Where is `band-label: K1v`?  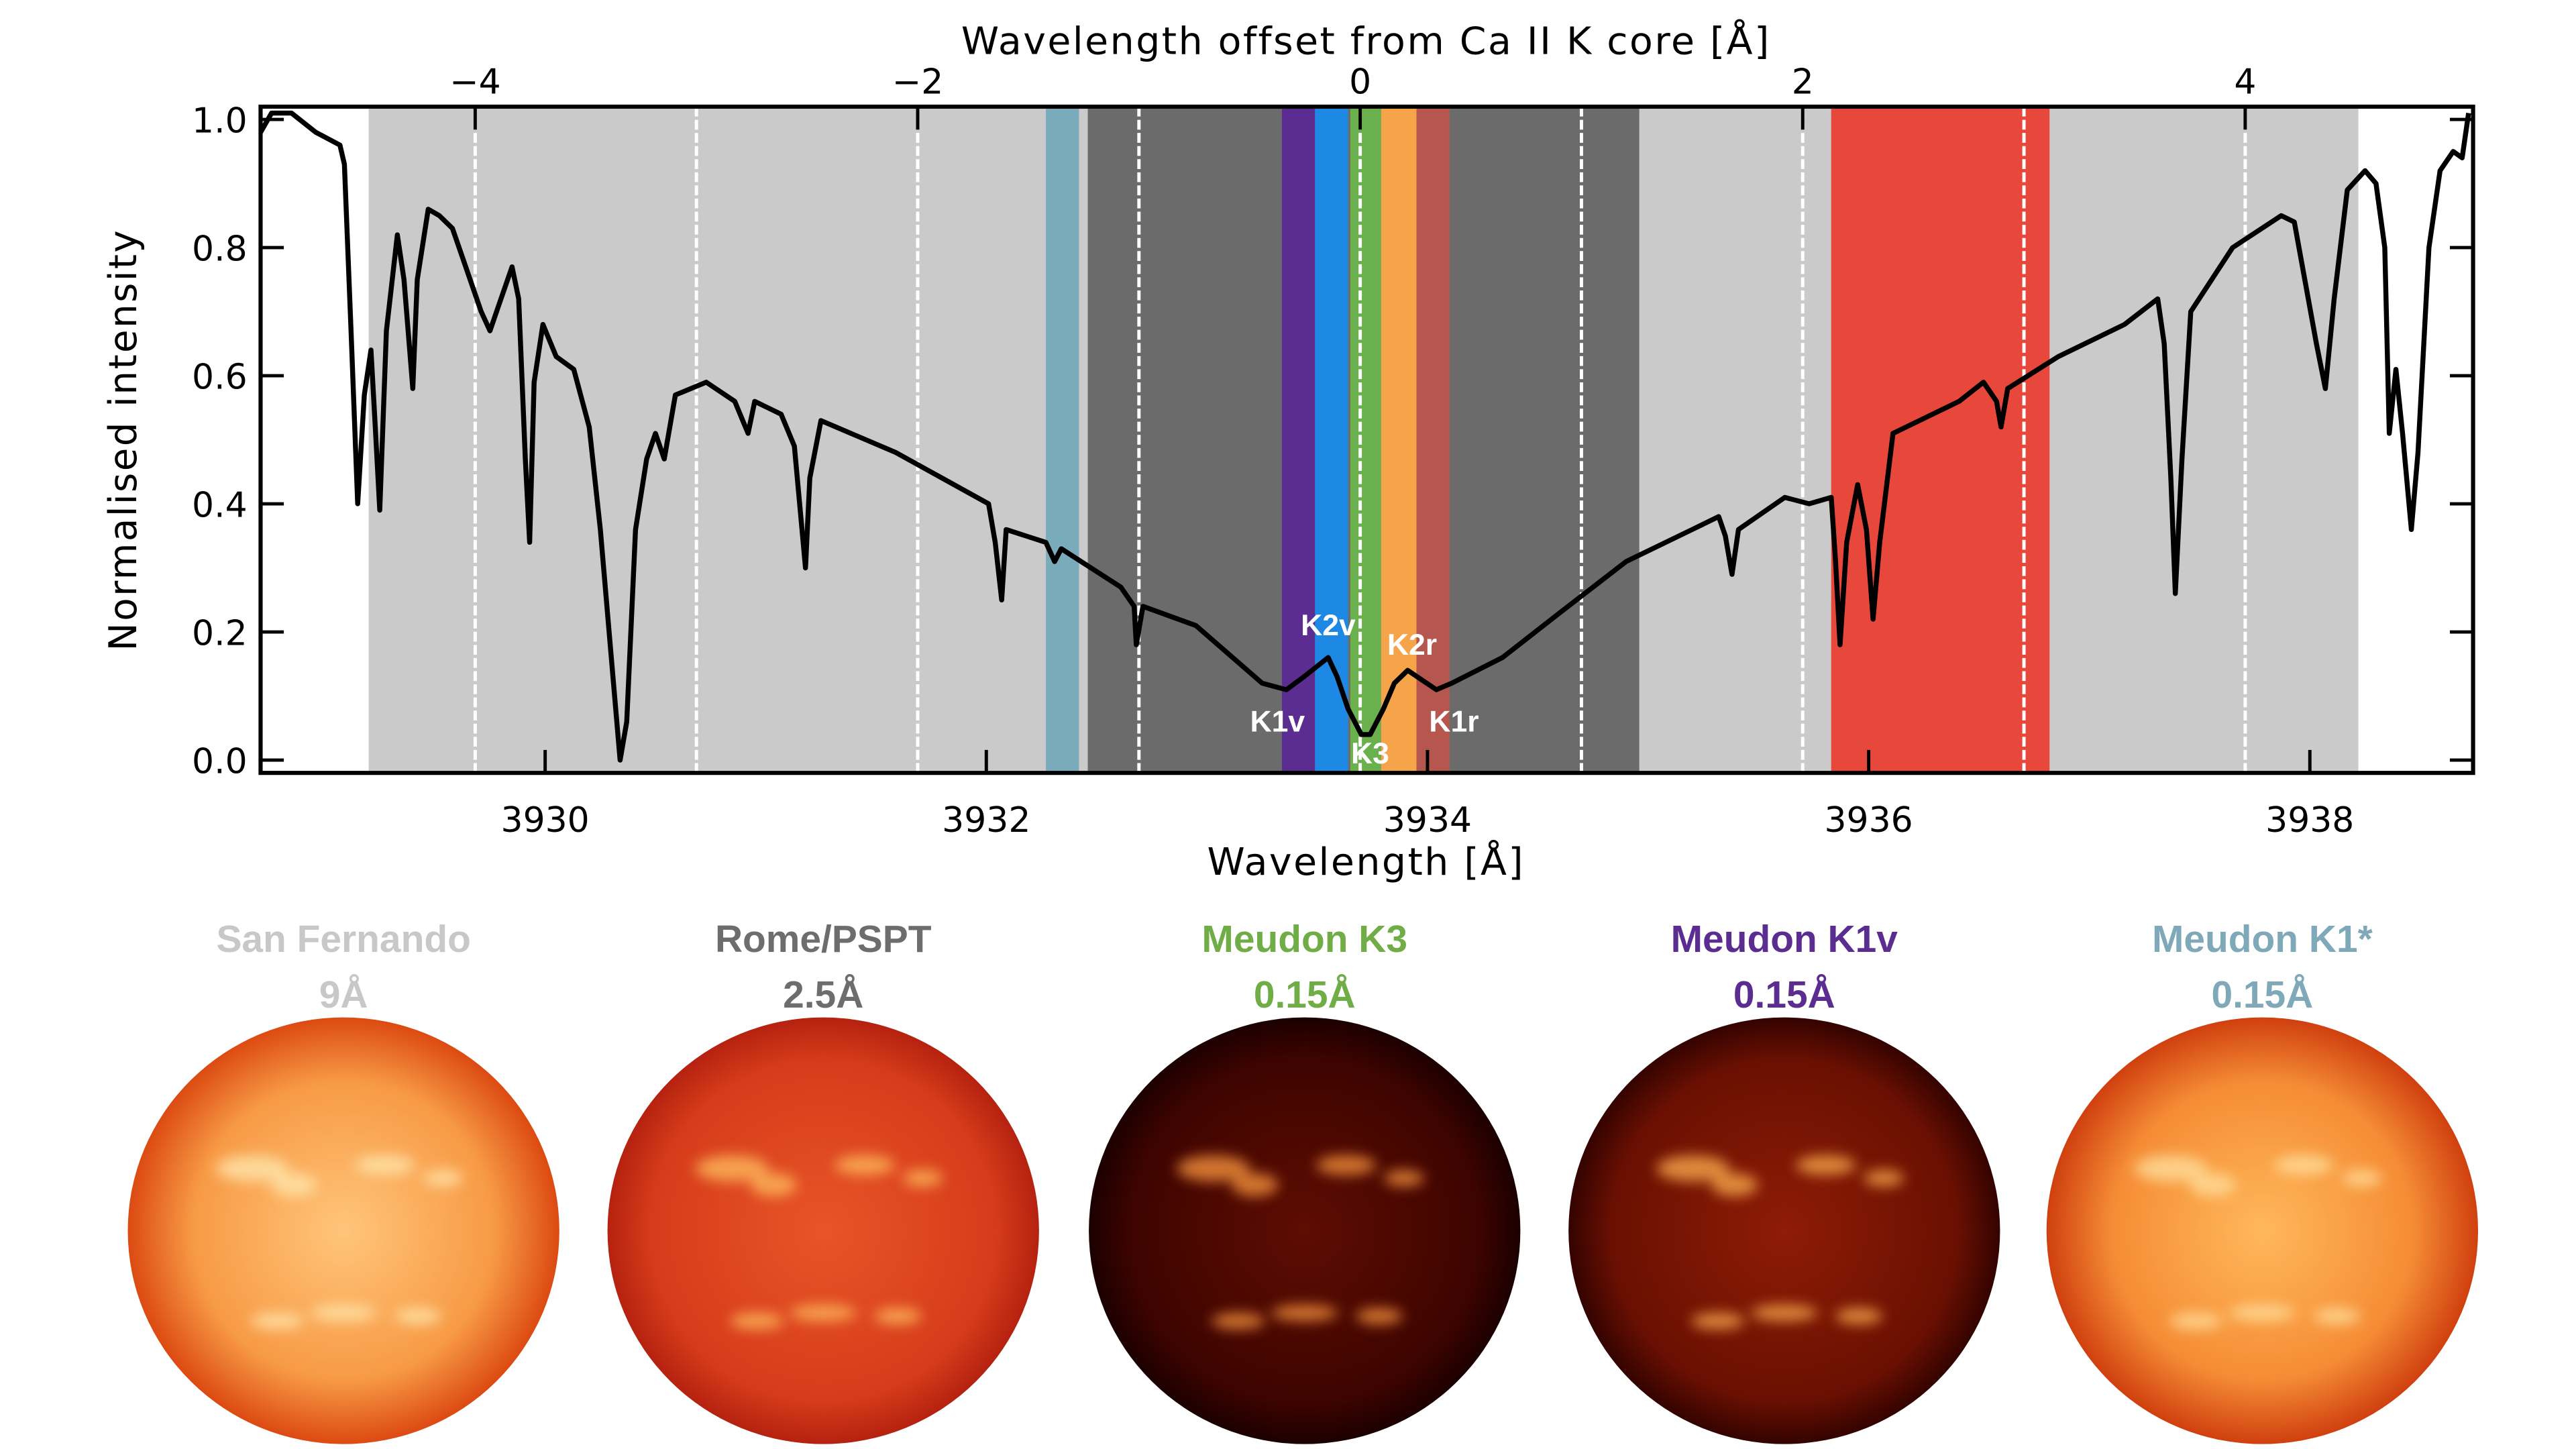 band-label: K1v is located at coordinates (1277, 722).